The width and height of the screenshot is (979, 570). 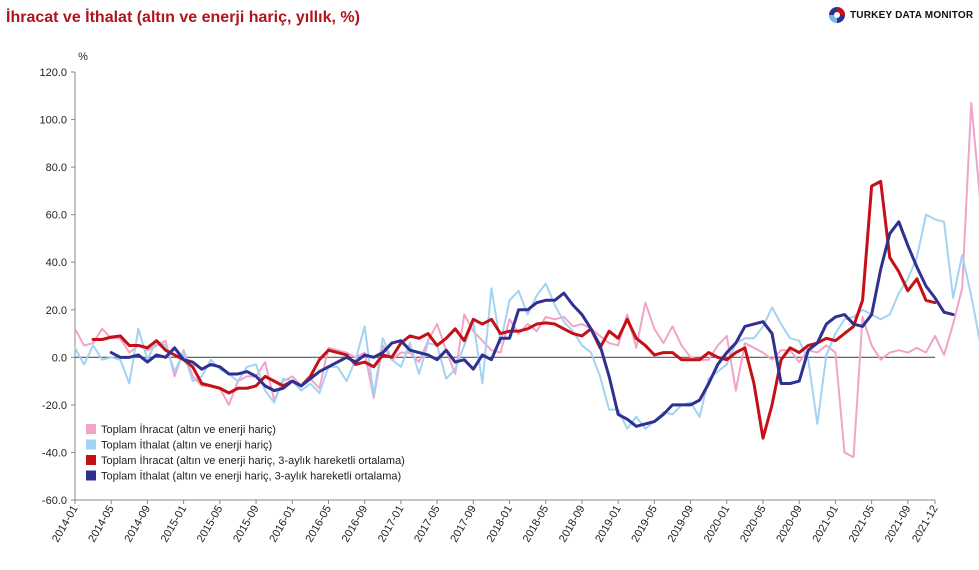 I want to click on x-tick-label: 2017-09, so click(x=463, y=524).